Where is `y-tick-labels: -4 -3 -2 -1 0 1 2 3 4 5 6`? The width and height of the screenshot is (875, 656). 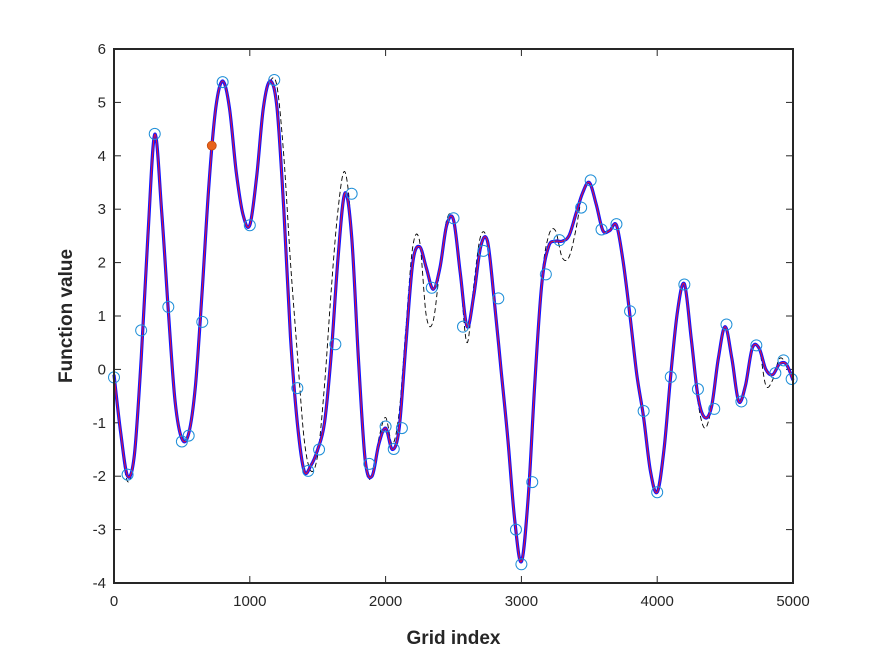
y-tick-labels: -4 -3 -2 -1 0 1 2 3 4 5 6 is located at coordinates (99, 316).